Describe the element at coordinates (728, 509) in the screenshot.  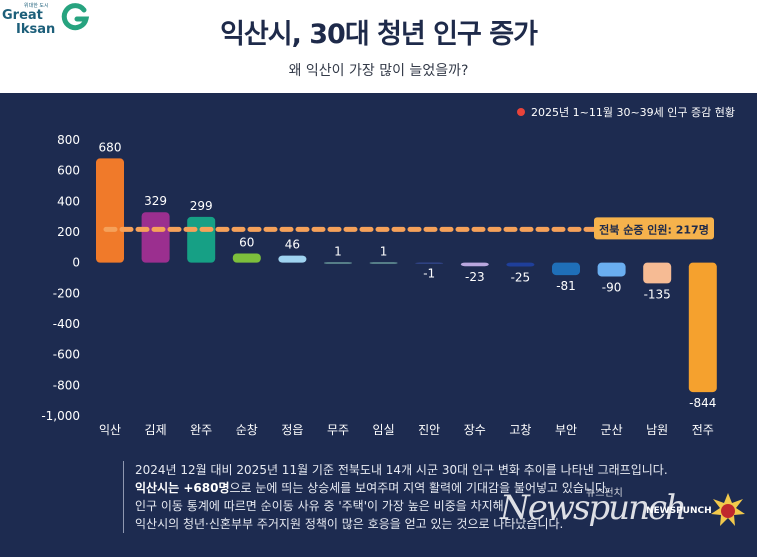
I see `burst-logo-icon` at that location.